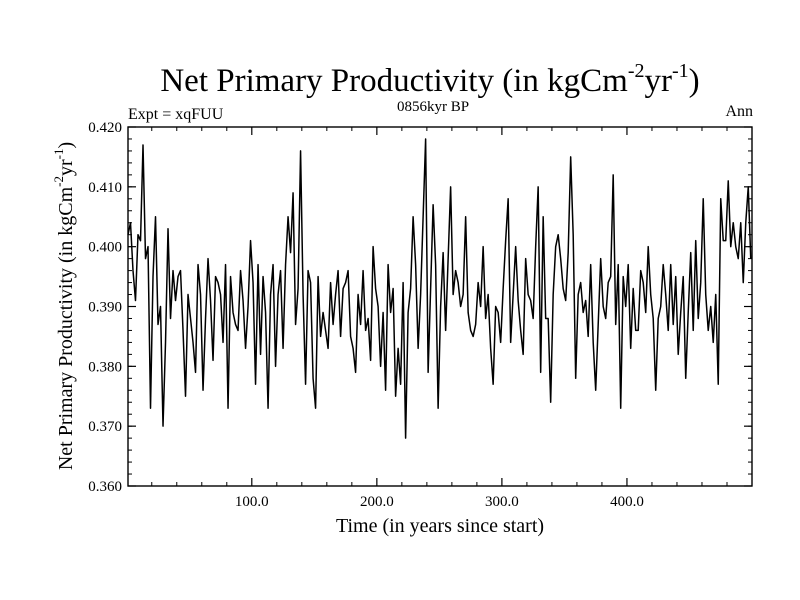 This screenshot has width=800, height=600. I want to click on x-axis-label: Time (in years since start), so click(440, 526).